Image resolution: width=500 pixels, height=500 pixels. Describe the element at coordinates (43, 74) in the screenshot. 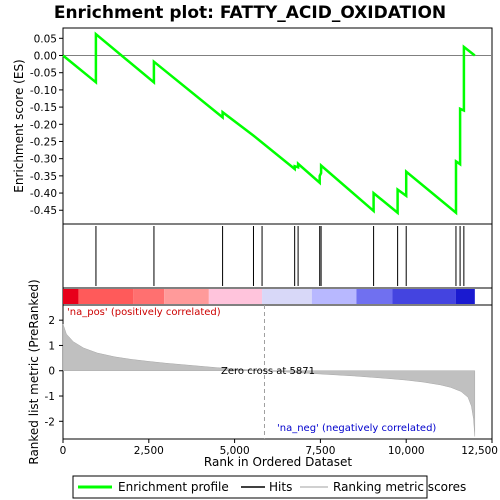

I see `es-y-tick-label: -0.05` at that location.